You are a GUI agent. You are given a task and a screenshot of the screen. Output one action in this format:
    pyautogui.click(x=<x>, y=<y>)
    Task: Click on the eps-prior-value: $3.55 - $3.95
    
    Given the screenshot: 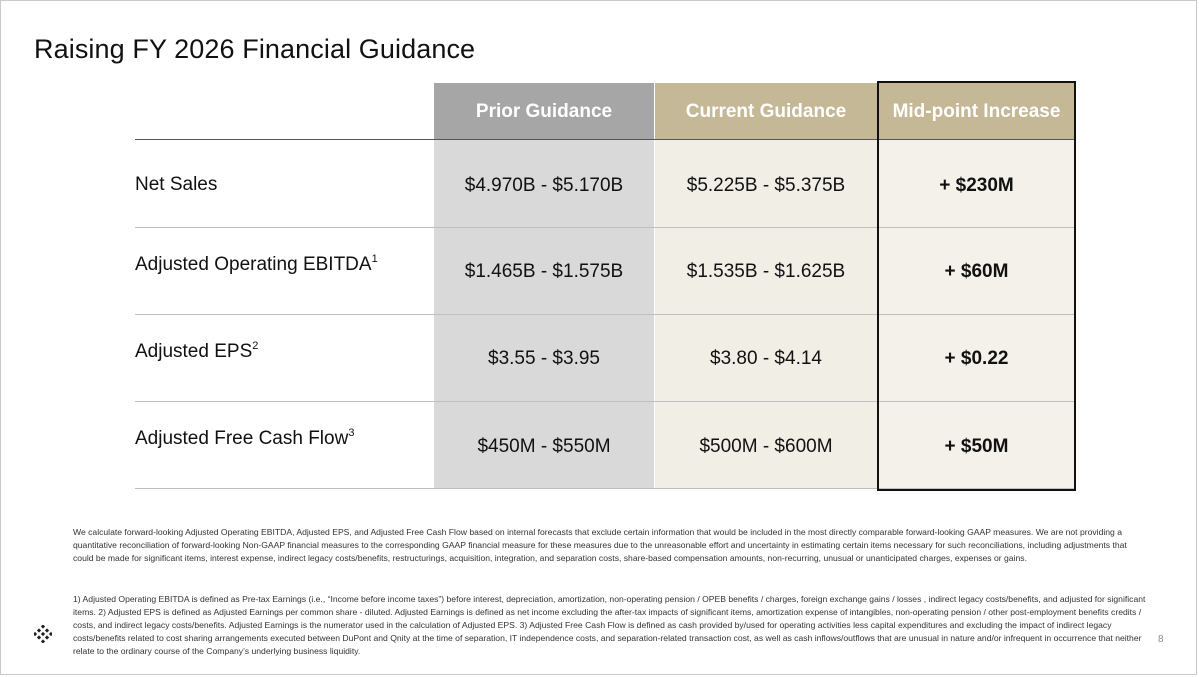 What is the action you would take?
    pyautogui.click(x=544, y=358)
    